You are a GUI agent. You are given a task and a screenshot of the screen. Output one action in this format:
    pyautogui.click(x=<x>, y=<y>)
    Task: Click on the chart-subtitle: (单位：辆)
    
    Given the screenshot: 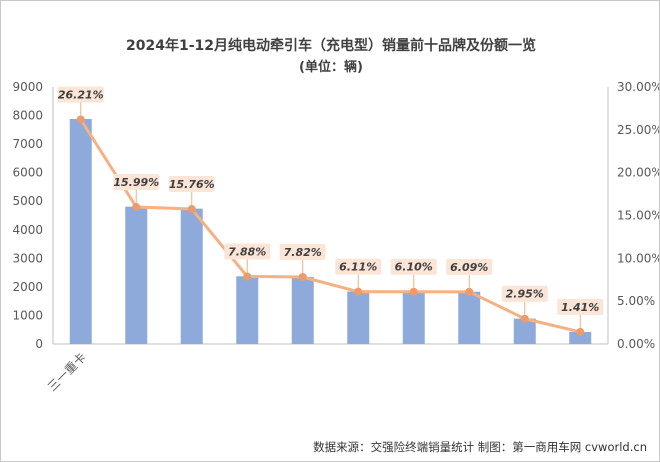 What is the action you would take?
    pyautogui.click(x=331, y=67)
    